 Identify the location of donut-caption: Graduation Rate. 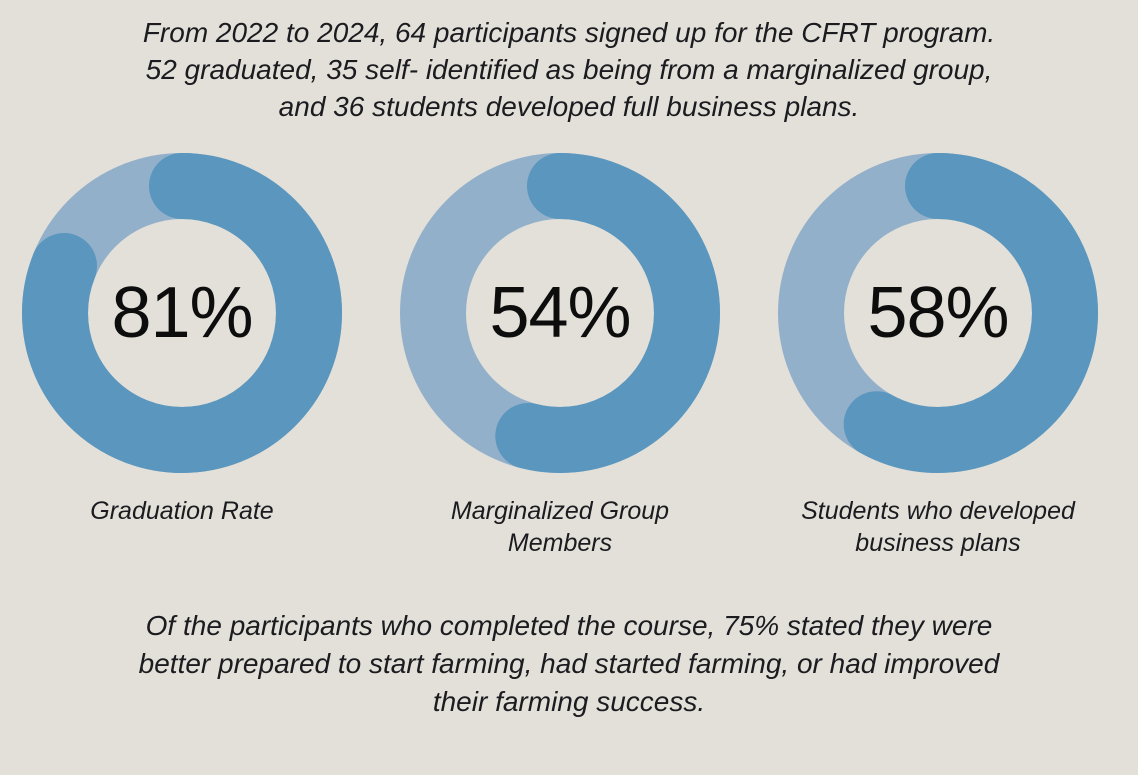
(182, 511).